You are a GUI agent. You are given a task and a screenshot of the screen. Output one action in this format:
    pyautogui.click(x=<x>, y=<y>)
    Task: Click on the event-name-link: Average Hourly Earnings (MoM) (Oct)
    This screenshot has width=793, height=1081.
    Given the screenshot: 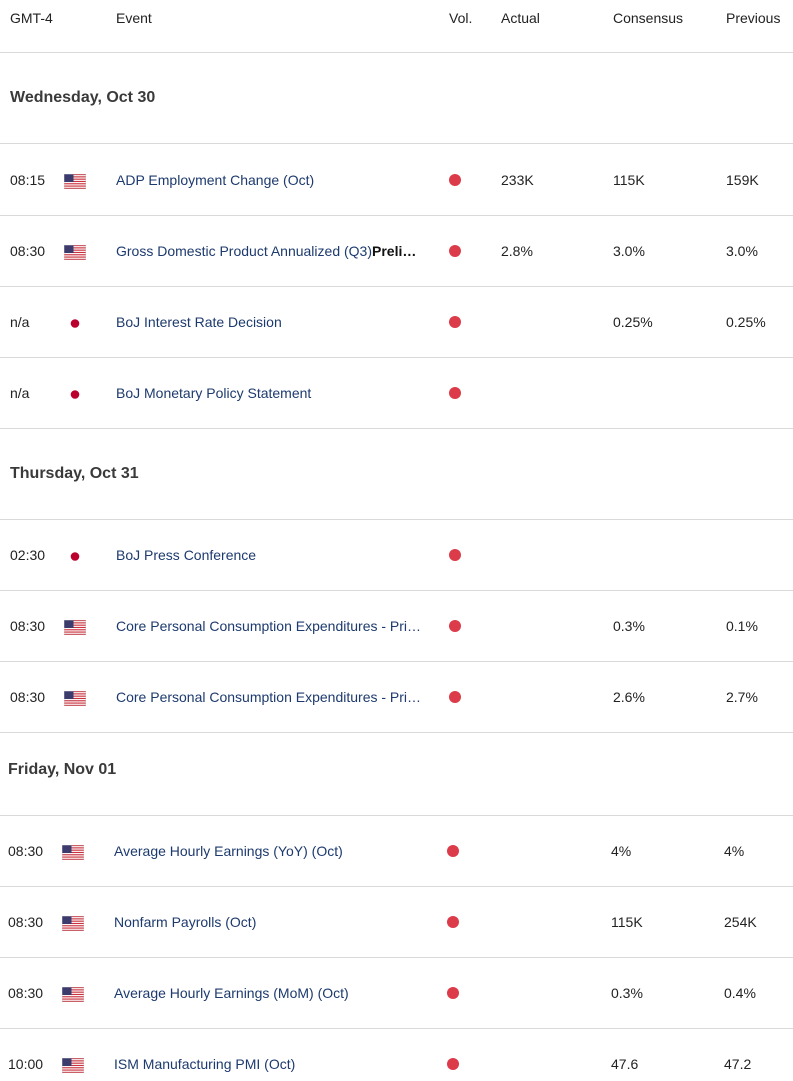 What is the action you would take?
    pyautogui.click(x=279, y=993)
    